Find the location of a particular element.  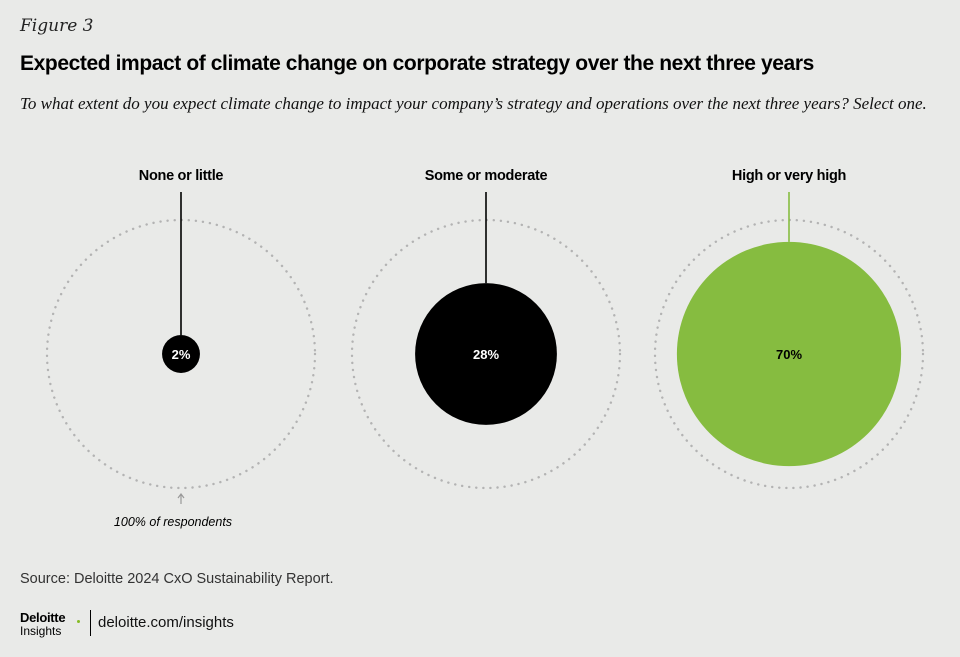

value-label-none-or-little: 2% is located at coordinates (181, 354).